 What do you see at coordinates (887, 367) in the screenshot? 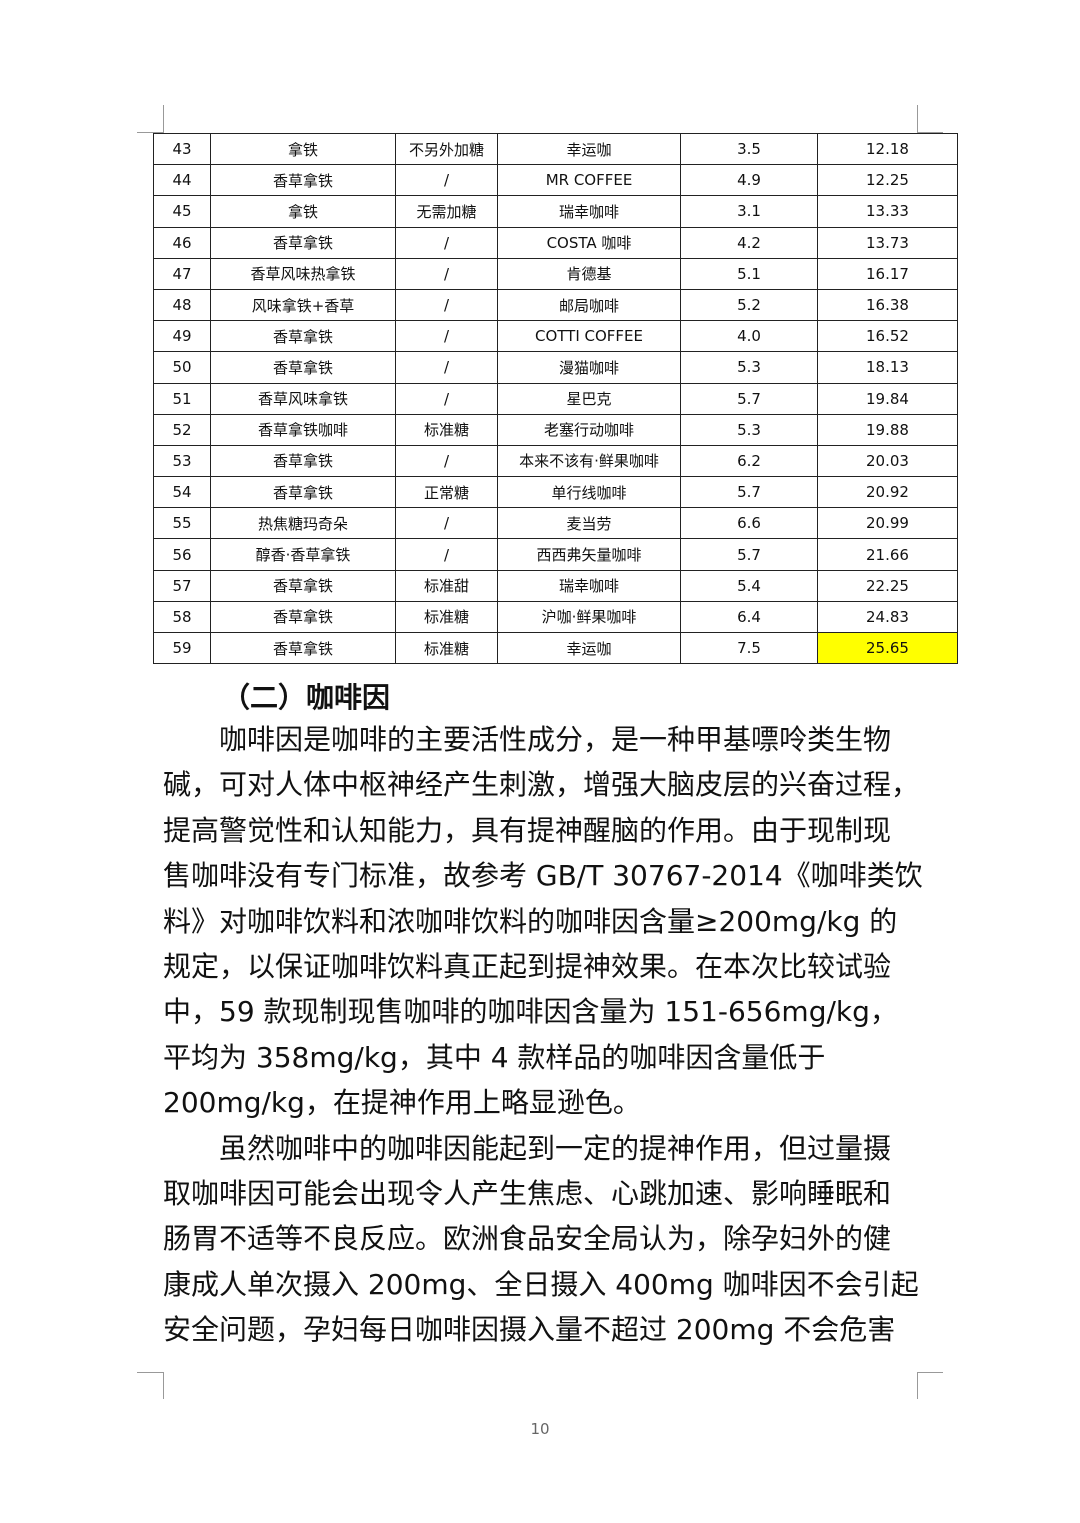
I see `table-cell: 18.13` at bounding box center [887, 367].